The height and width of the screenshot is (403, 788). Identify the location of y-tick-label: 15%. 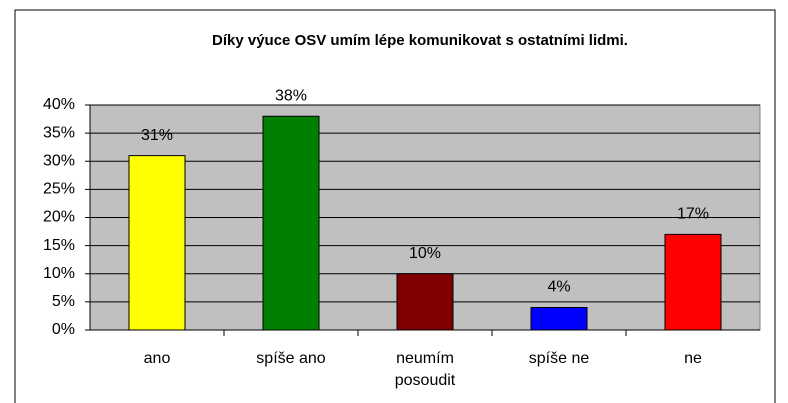
(59, 245).